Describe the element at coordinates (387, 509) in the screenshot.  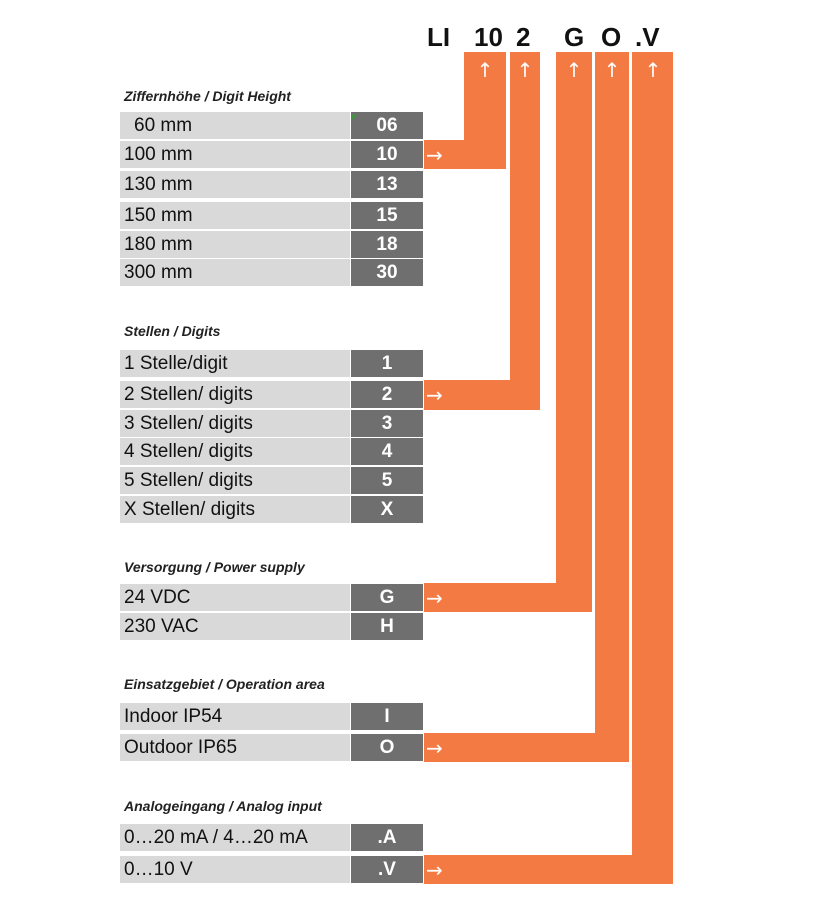
I see `option-code: X` at that location.